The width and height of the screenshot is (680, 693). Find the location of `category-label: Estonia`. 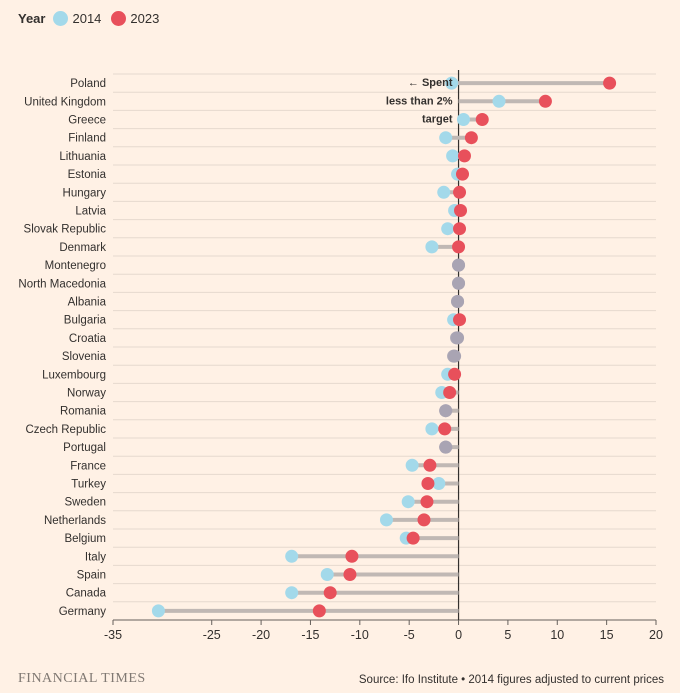

category-label: Estonia is located at coordinates (87, 175).